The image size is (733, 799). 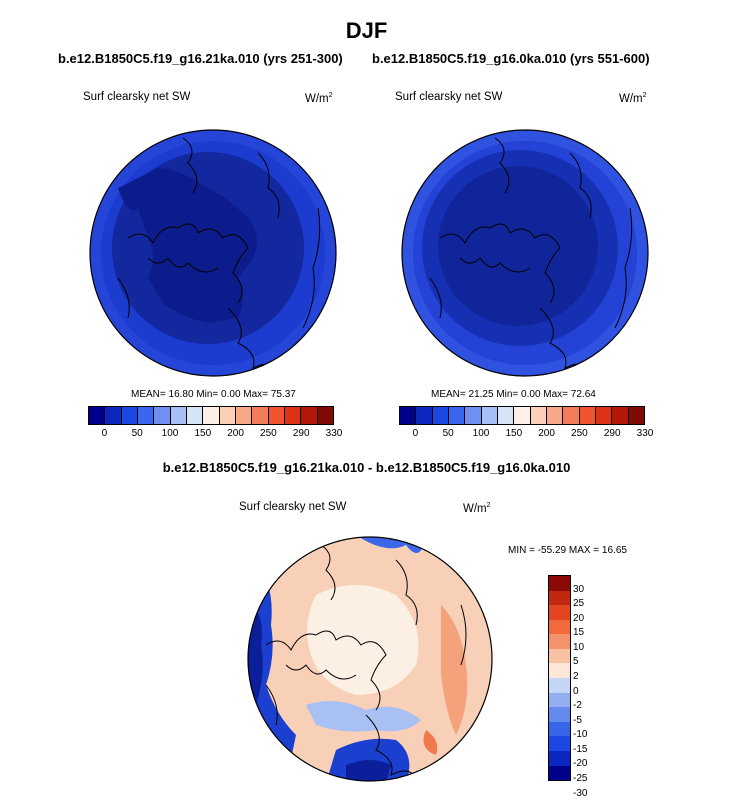 I want to click on map-fill-positive-east, so click(x=454, y=670).